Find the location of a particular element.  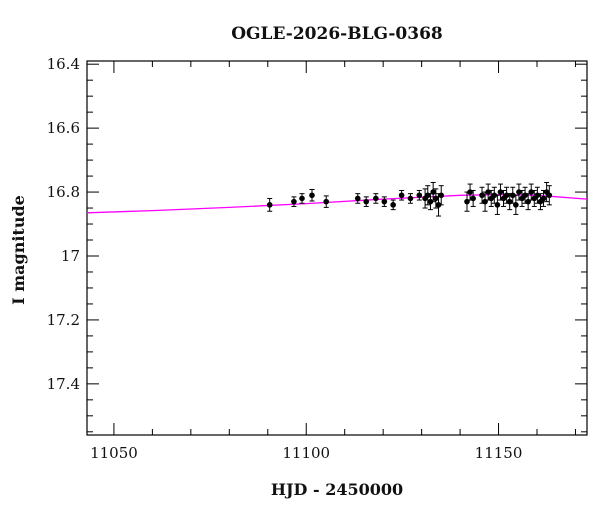

y-tick-label: 16.6 is located at coordinates (63, 128).